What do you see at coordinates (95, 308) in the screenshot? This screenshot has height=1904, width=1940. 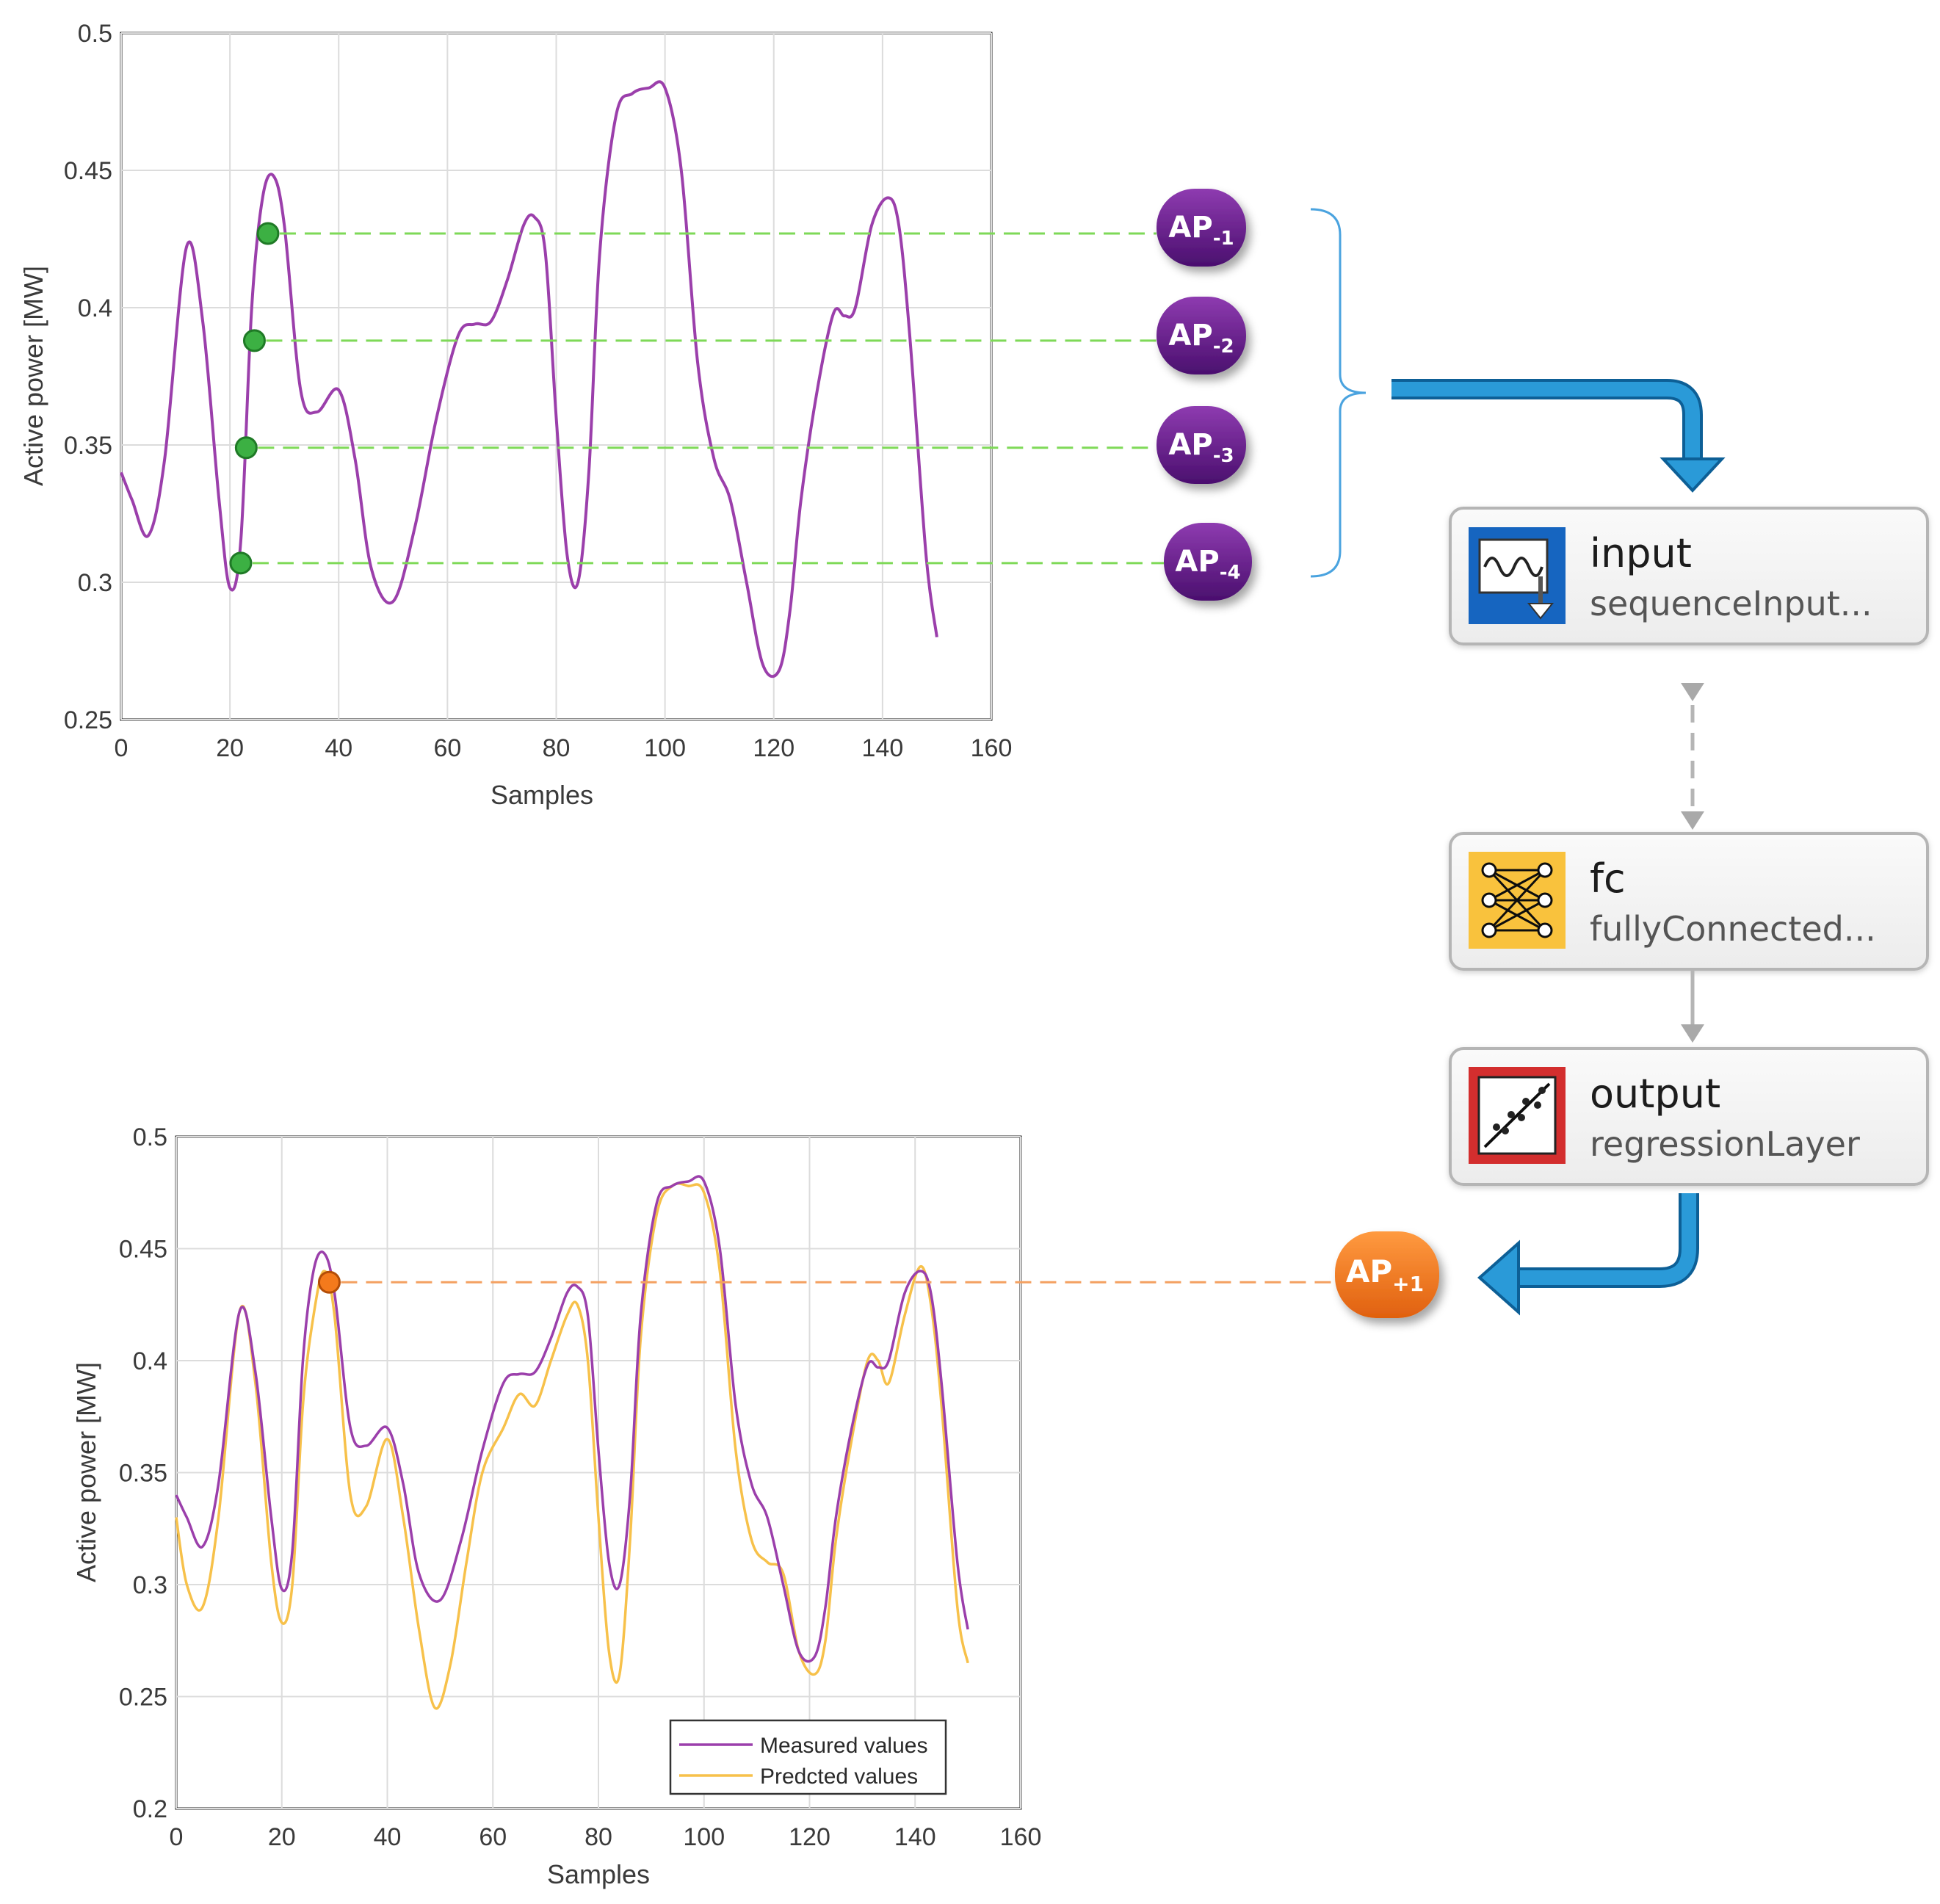 I see `top-y-tick-label: 0.4` at bounding box center [95, 308].